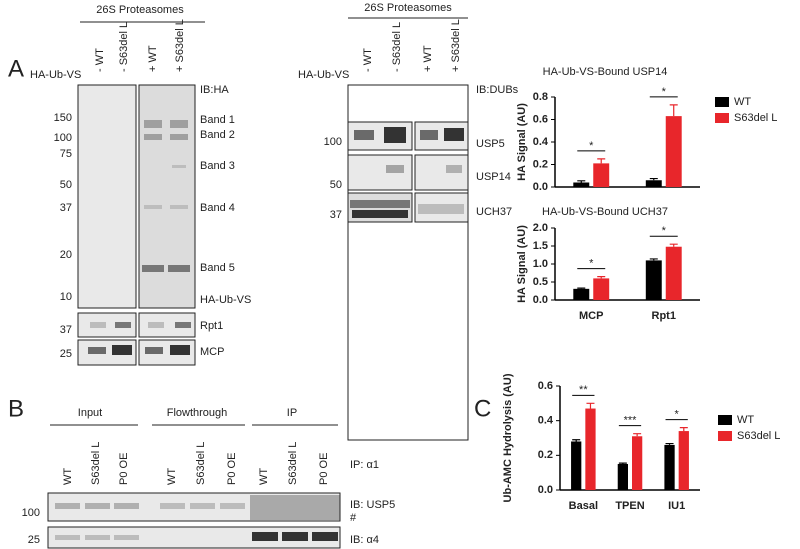 This screenshot has width=800, height=549. Describe the element at coordinates (336, 185) in the screenshot. I see `mw-marker: 50` at that location.